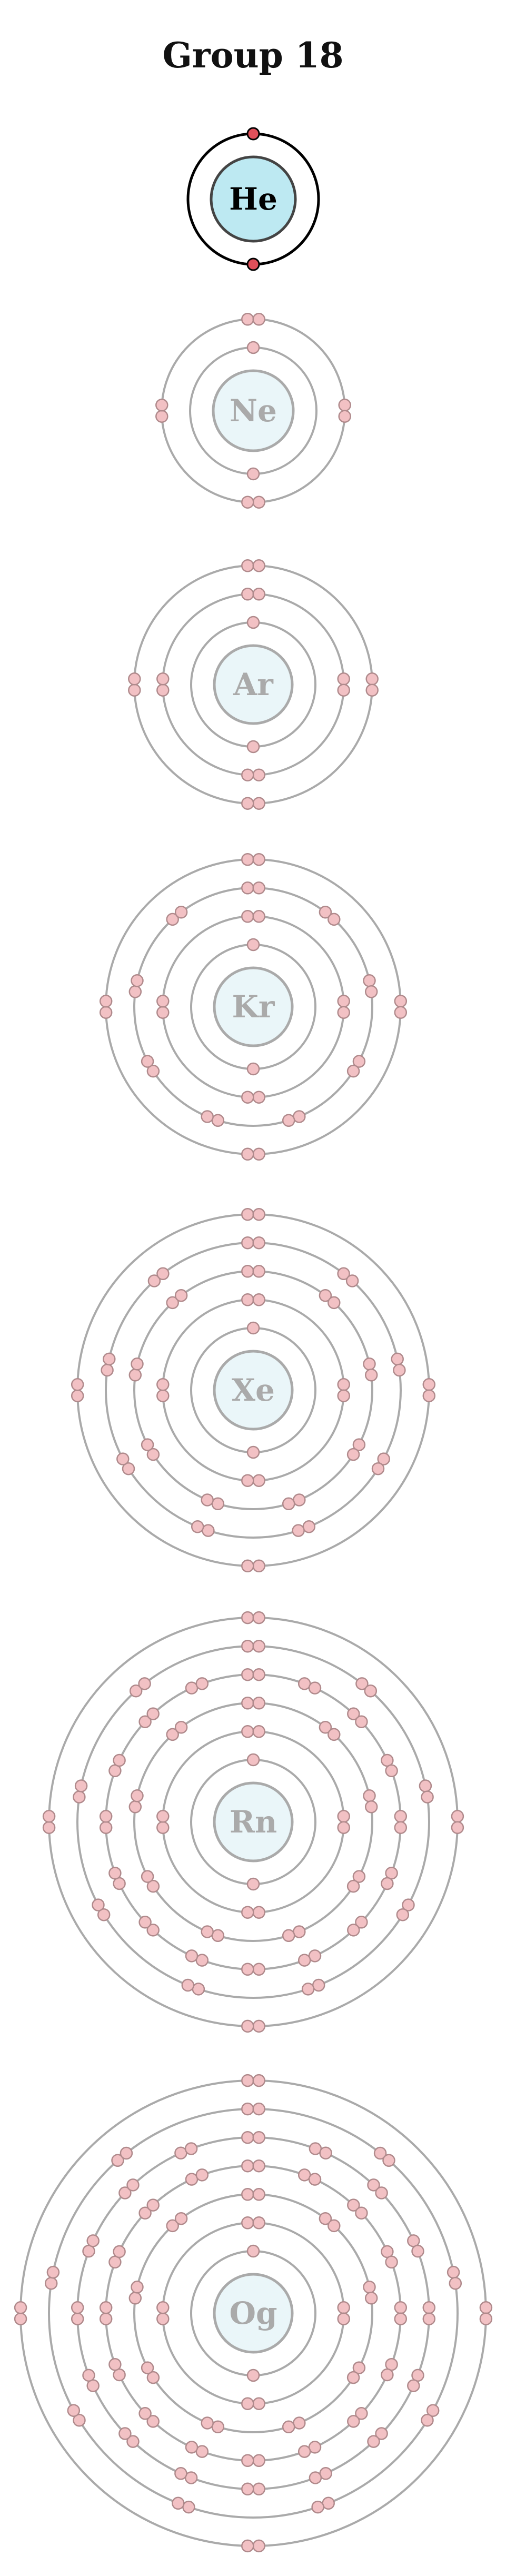 The height and width of the screenshot is (2576, 506). I want to click on atom-kr: Kr, so click(253, 1007).